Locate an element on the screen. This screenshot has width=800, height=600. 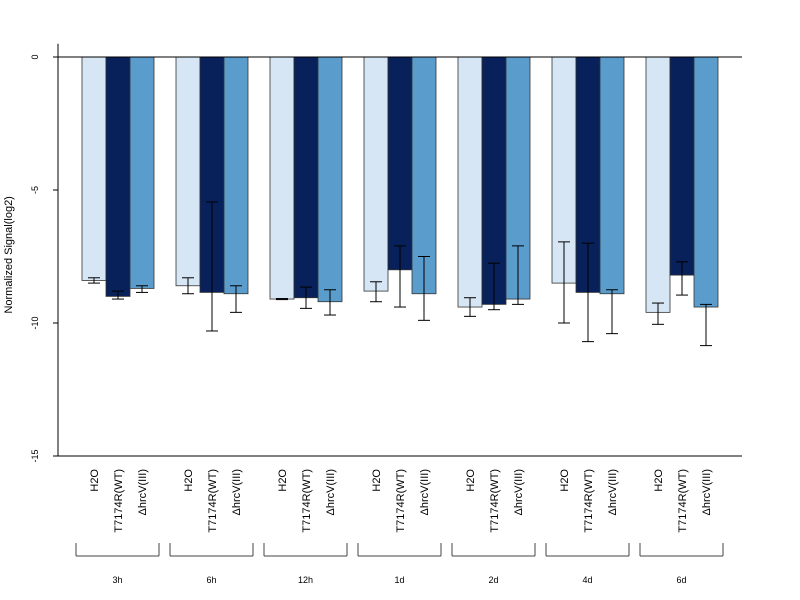
group-label-12h: 12h is located at coordinates (305, 580).